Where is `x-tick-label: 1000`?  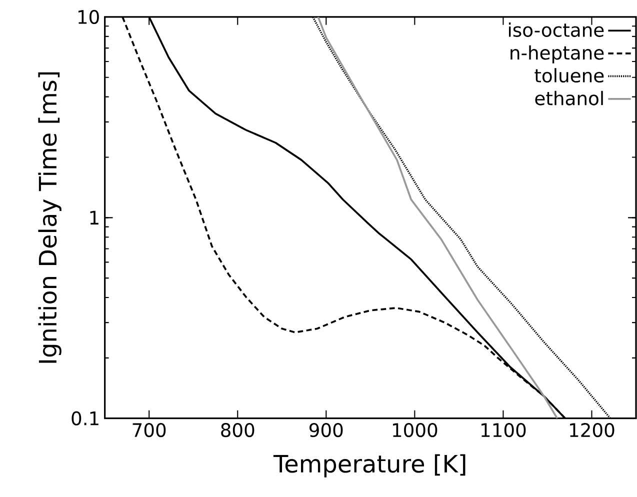
x-tick-label: 1000 is located at coordinates (415, 430).